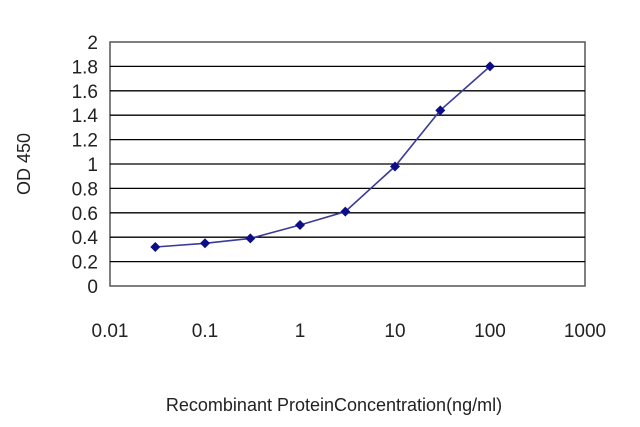 This screenshot has height=427, width=640. I want to click on x-tick-label: 1000, so click(585, 331).